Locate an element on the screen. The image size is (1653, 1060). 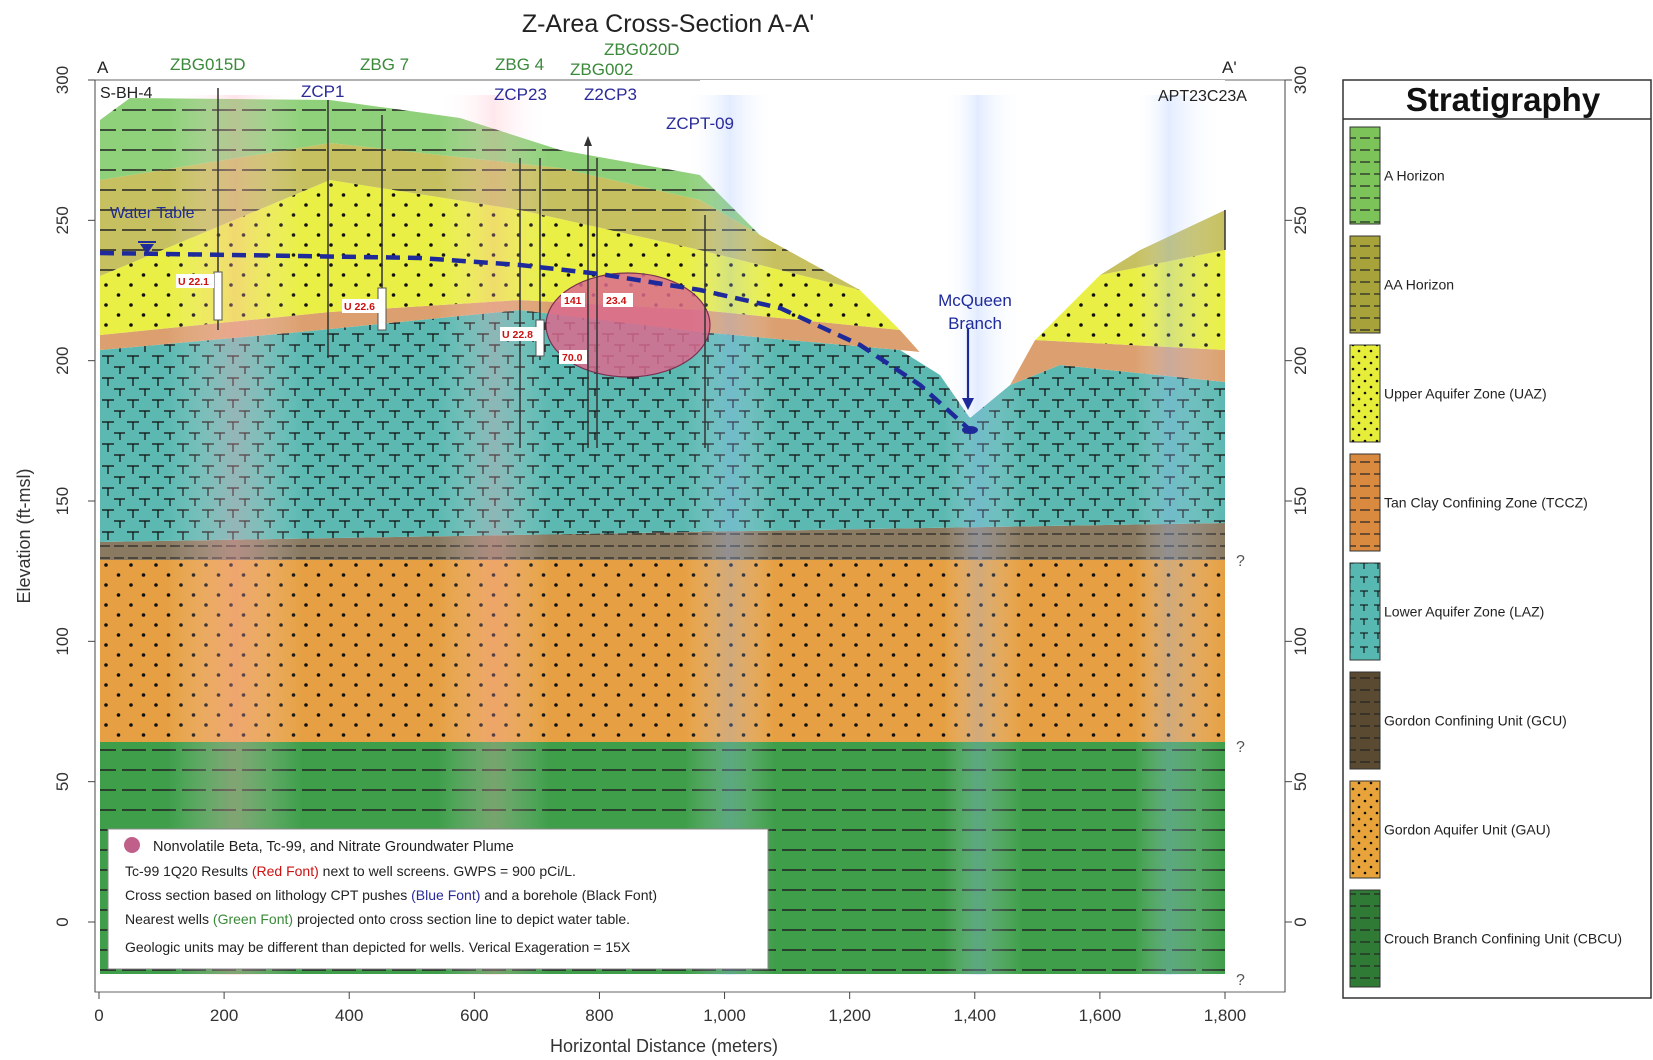
tc99-results: U 22.1 U 22.6 U 22.8 141 23.4 70.0 is located at coordinates (404, 319).